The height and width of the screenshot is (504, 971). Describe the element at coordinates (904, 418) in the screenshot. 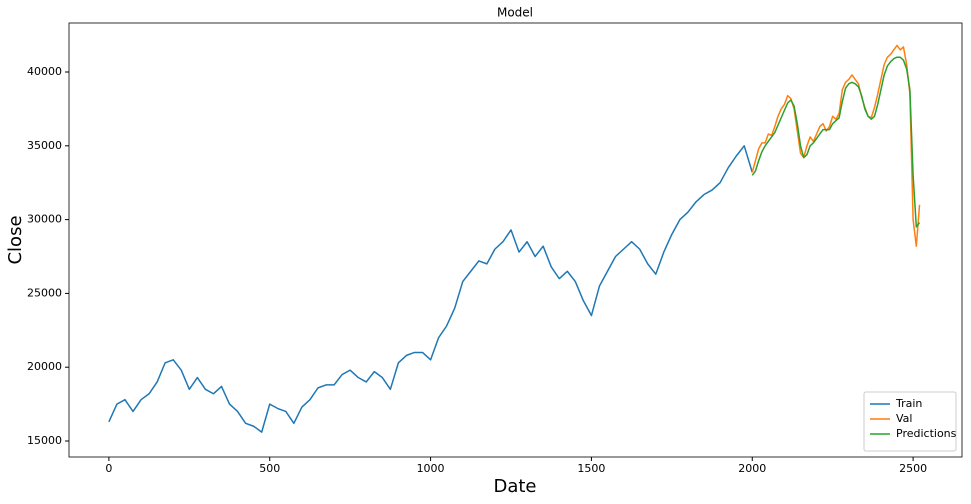

I see `legend-label: Val` at that location.